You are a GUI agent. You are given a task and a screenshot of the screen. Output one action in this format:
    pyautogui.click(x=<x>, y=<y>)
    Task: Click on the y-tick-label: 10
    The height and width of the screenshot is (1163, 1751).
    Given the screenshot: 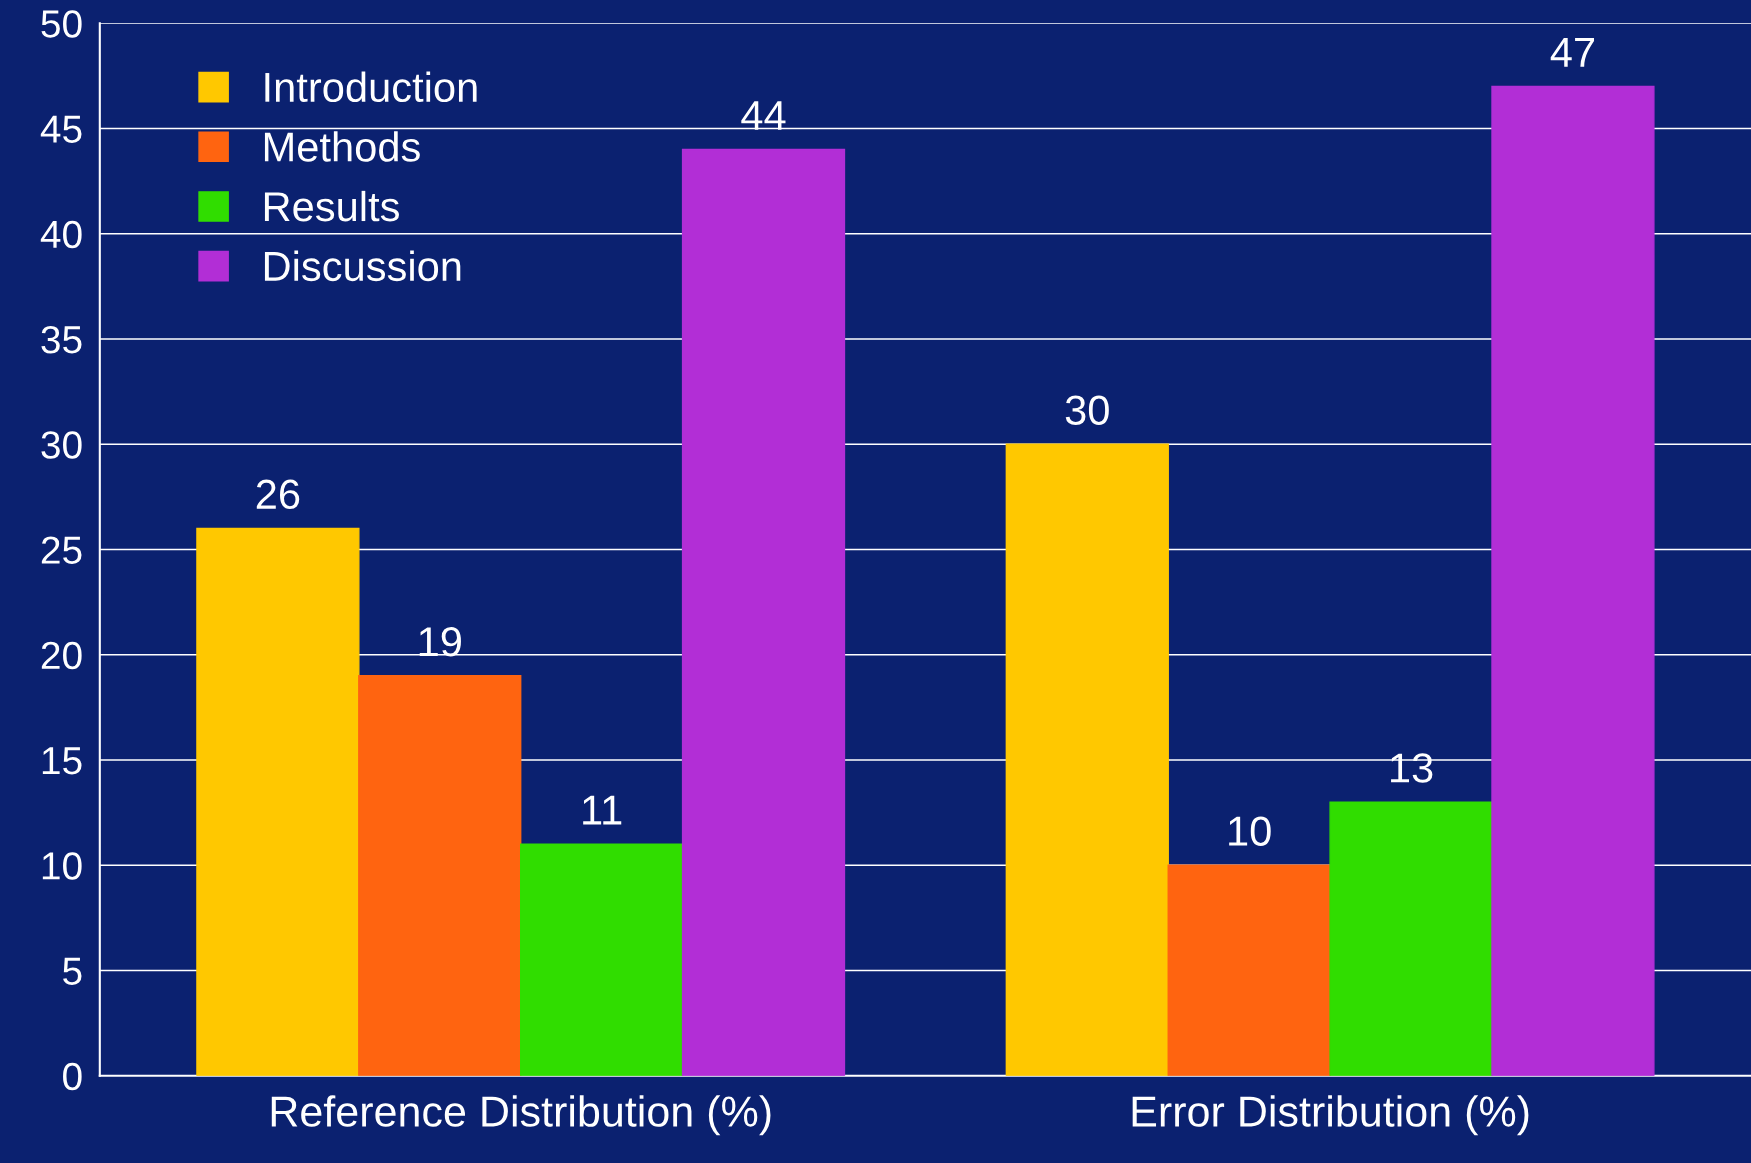 What is the action you would take?
    pyautogui.click(x=62, y=866)
    